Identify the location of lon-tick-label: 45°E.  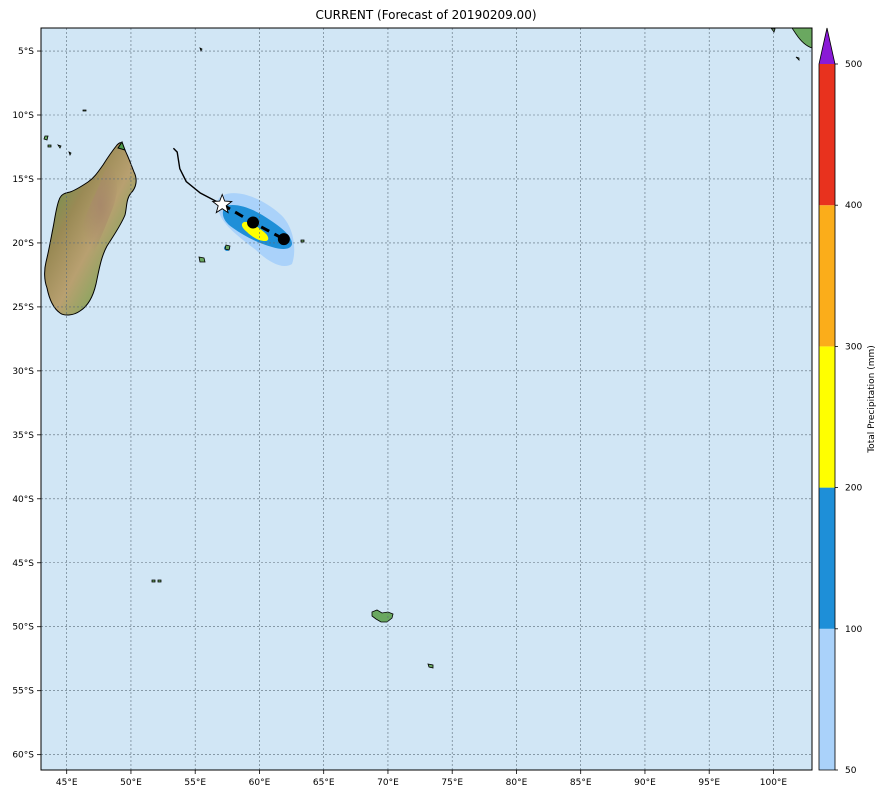
(67, 783).